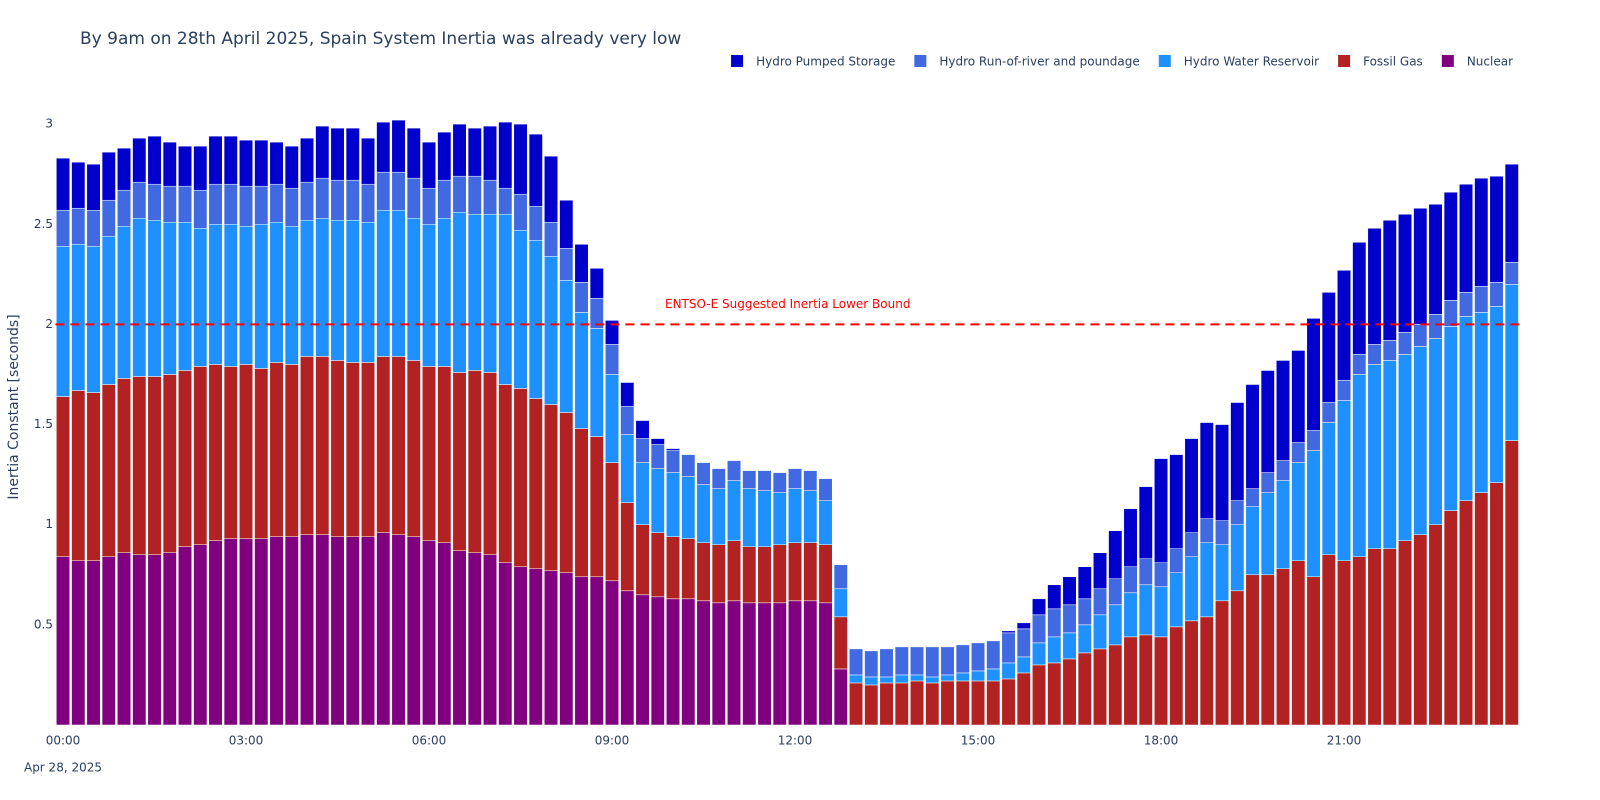 This screenshot has width=1600, height=800. What do you see at coordinates (43, 224) in the screenshot?
I see `y-tick-label: 2.5` at bounding box center [43, 224].